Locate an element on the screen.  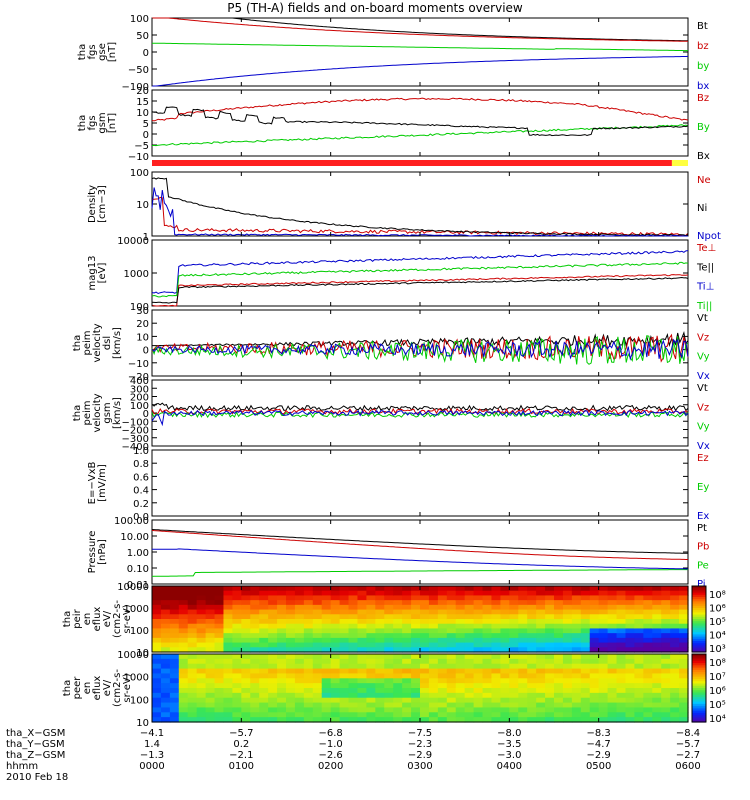
colorbar-frame is located at coordinates (699, 688).